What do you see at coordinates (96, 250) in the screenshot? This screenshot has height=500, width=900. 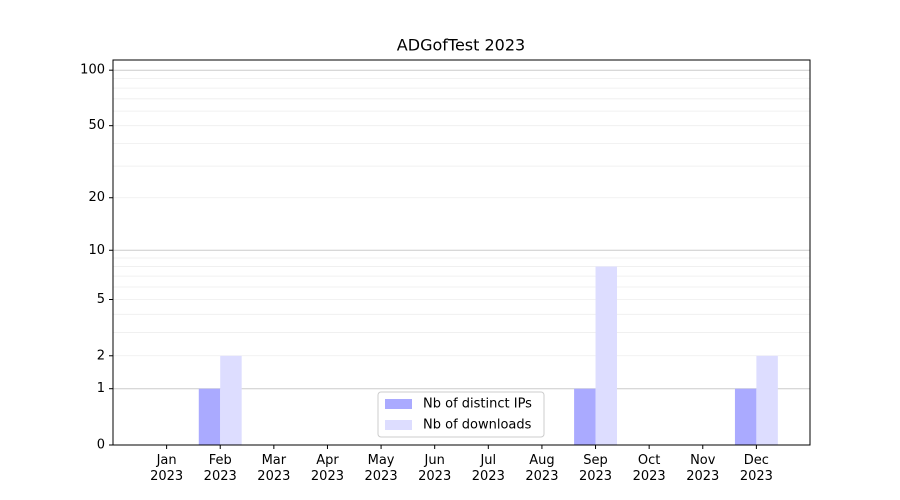 I see `y-tick-label: 10` at bounding box center [96, 250].